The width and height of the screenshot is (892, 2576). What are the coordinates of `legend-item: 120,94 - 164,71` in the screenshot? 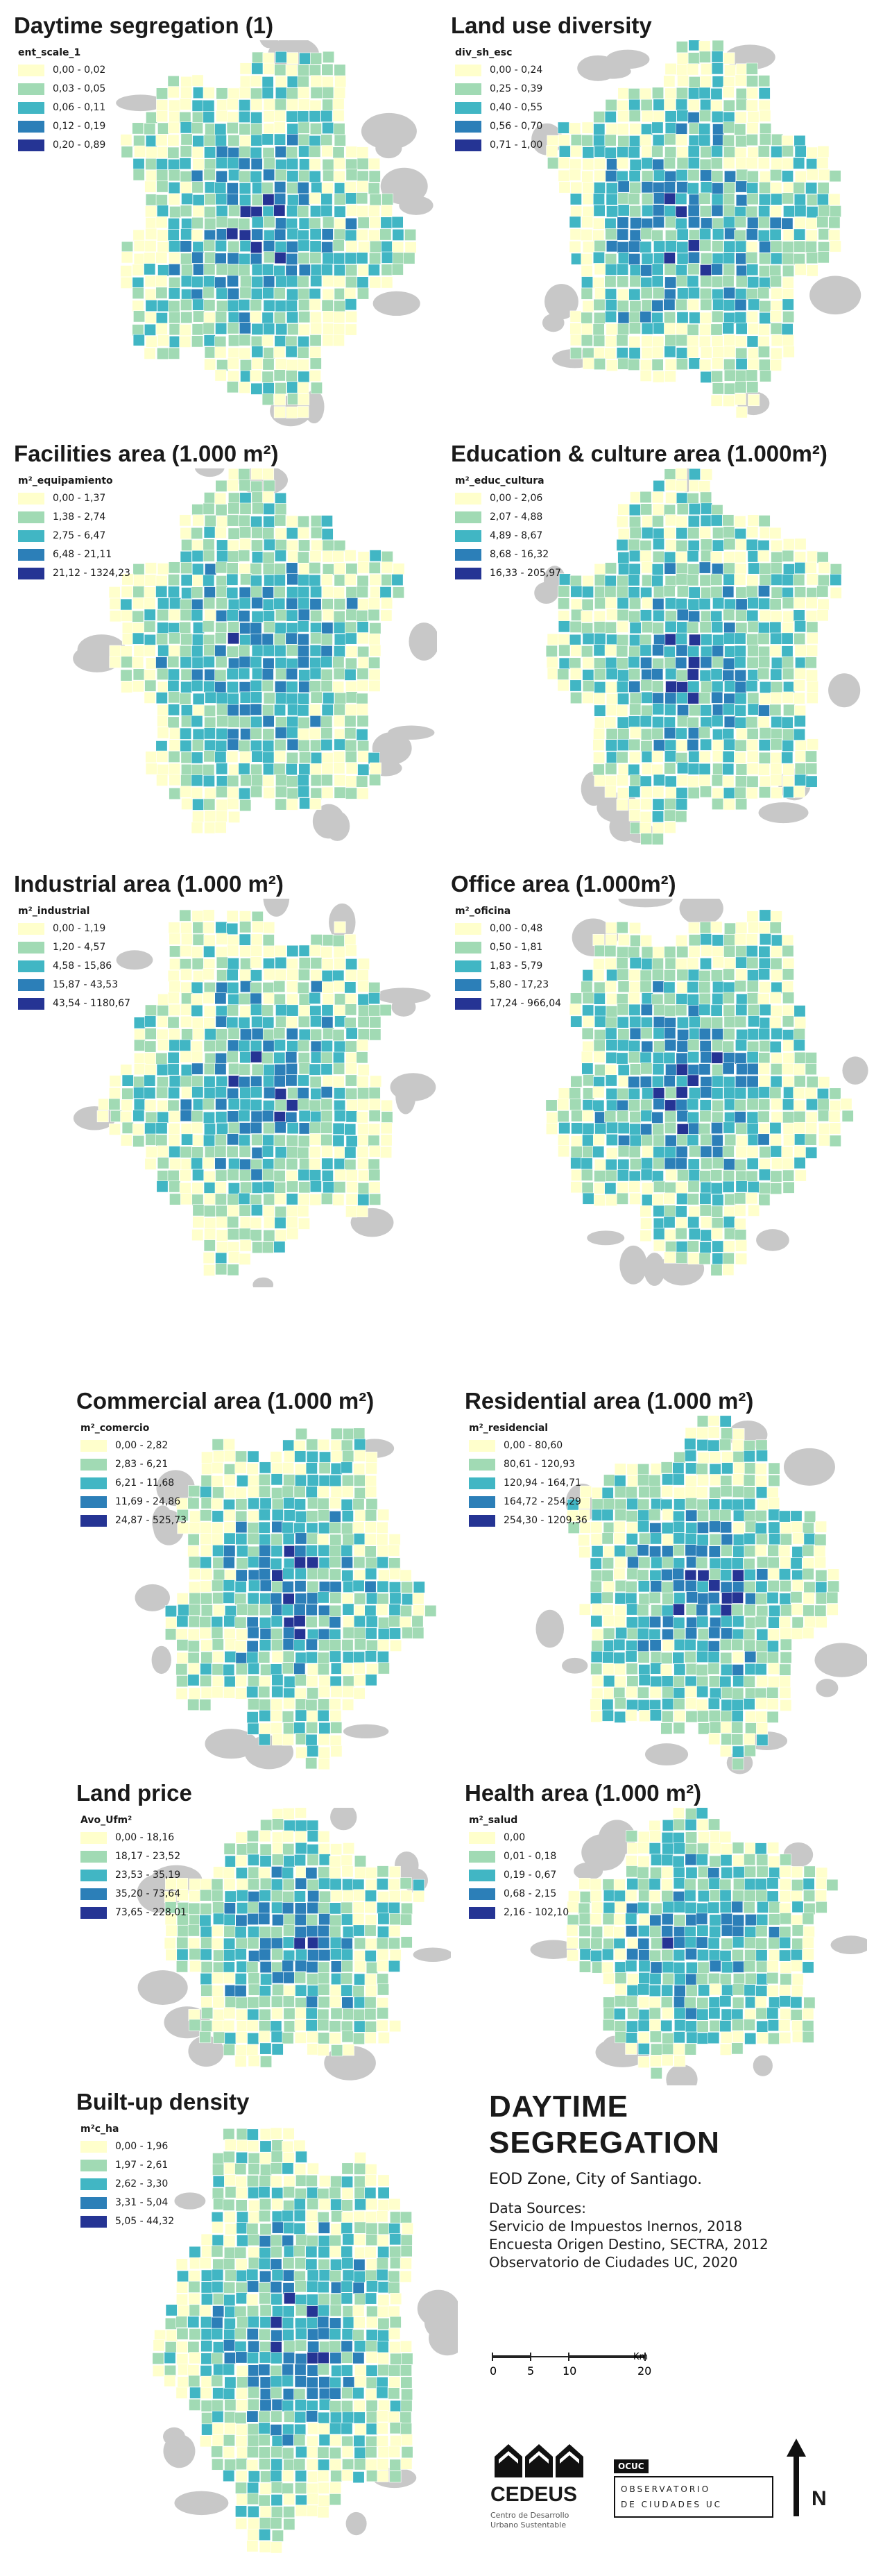 It's located at (528, 1483).